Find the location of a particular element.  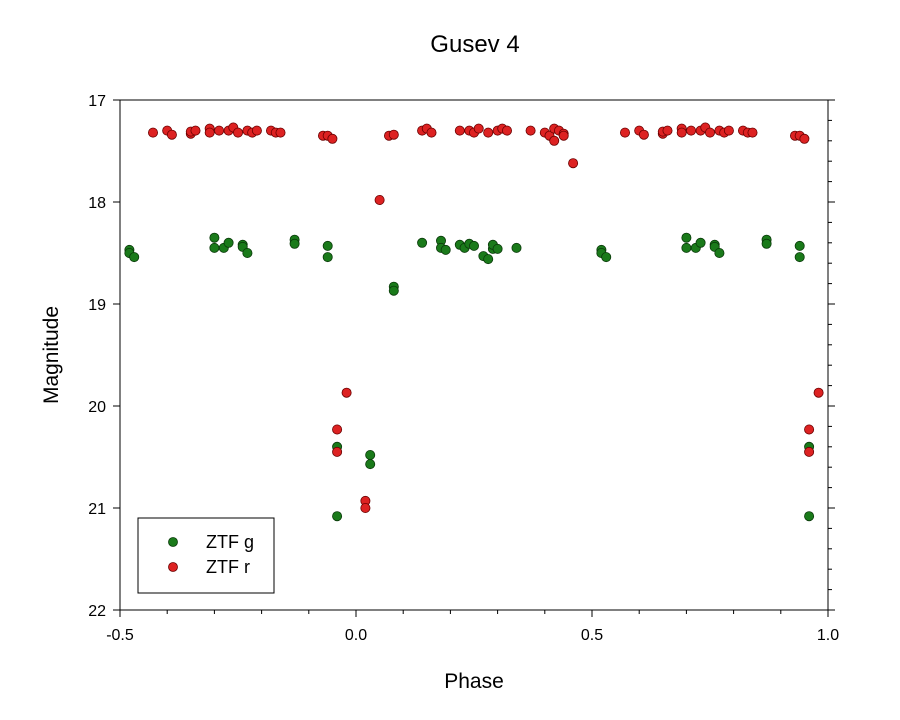

legend-label-ztf-g: ZTF g is located at coordinates (230, 542).